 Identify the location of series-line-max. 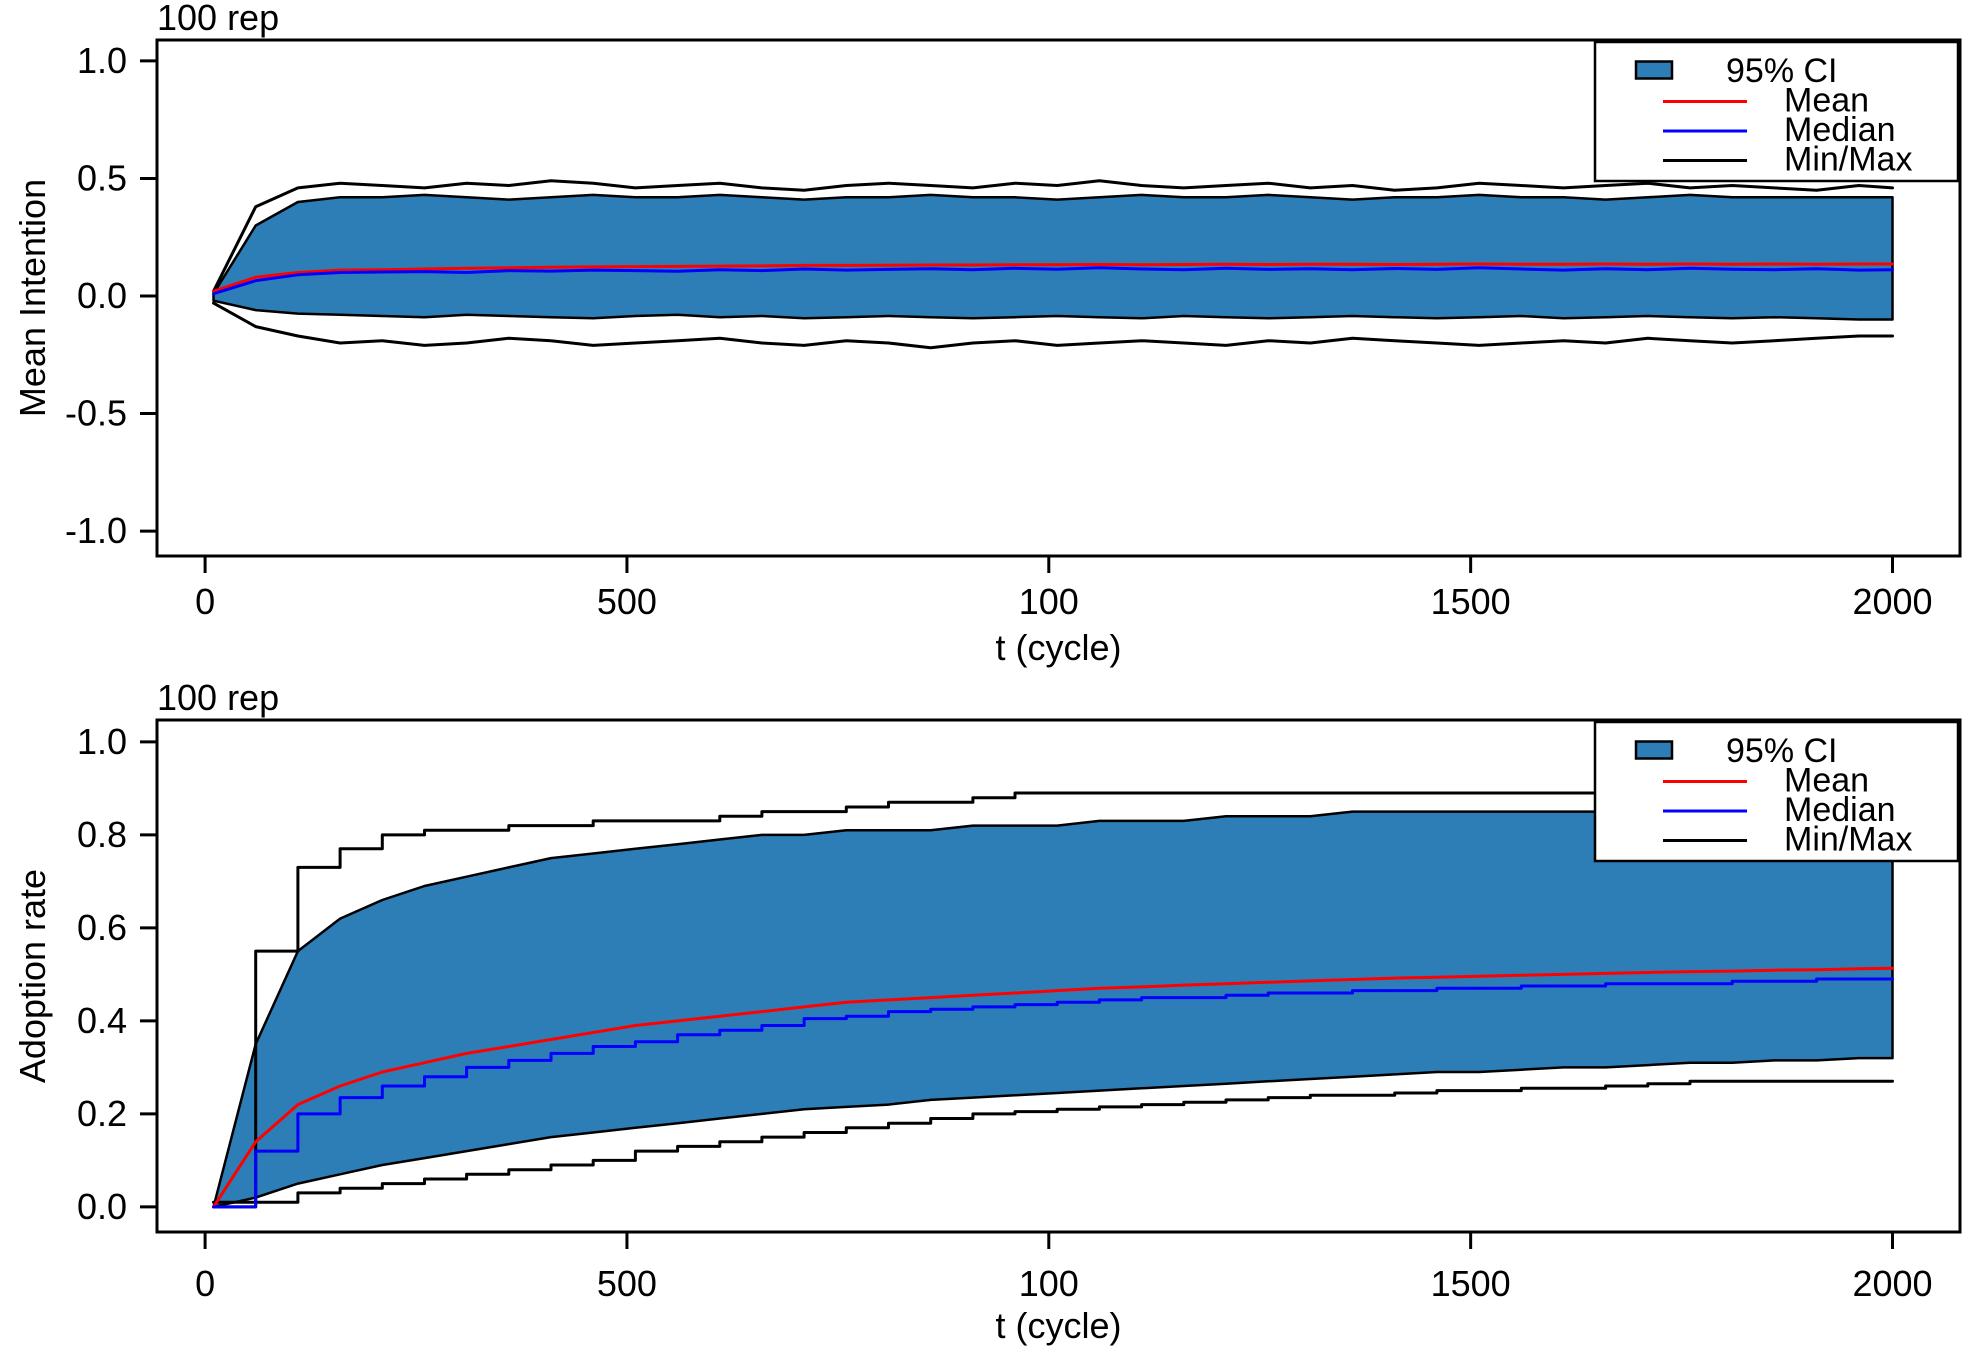
(1053, 236).